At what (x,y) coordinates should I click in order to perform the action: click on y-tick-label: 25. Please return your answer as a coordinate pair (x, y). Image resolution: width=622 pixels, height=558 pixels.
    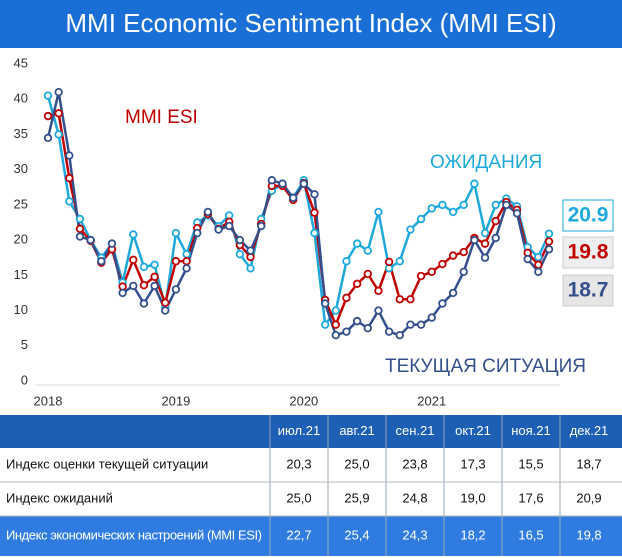
    Looking at the image, I should click on (21, 203).